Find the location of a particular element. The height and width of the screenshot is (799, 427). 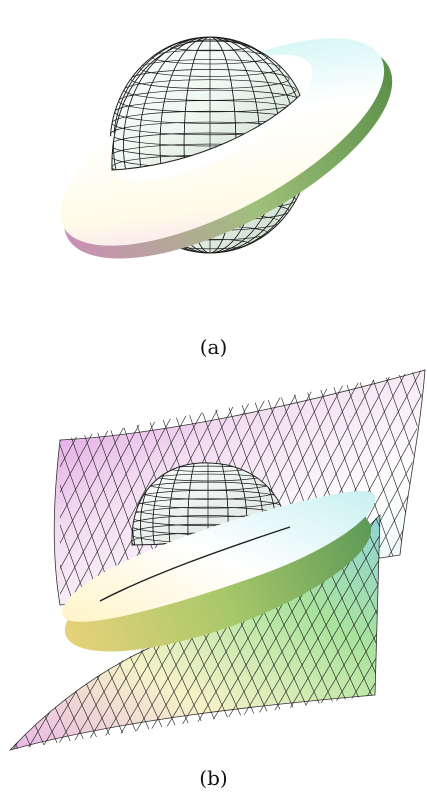

sphere-upper is located at coordinates (212, 110).